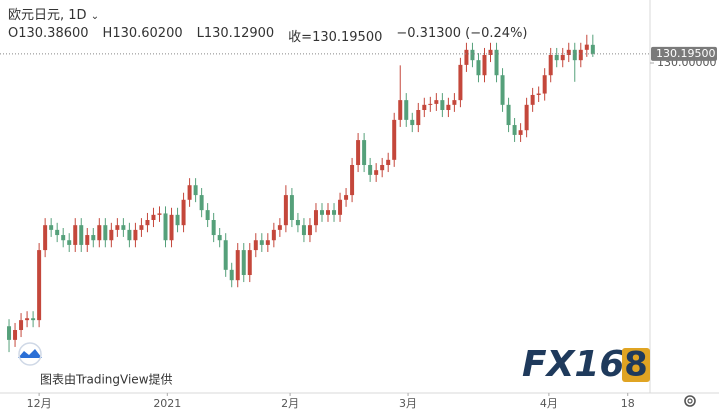 The image size is (719, 416). Describe the element at coordinates (462, 33) in the screenshot. I see `ohlc-value: −0.31300 (−0.24%)` at that location.